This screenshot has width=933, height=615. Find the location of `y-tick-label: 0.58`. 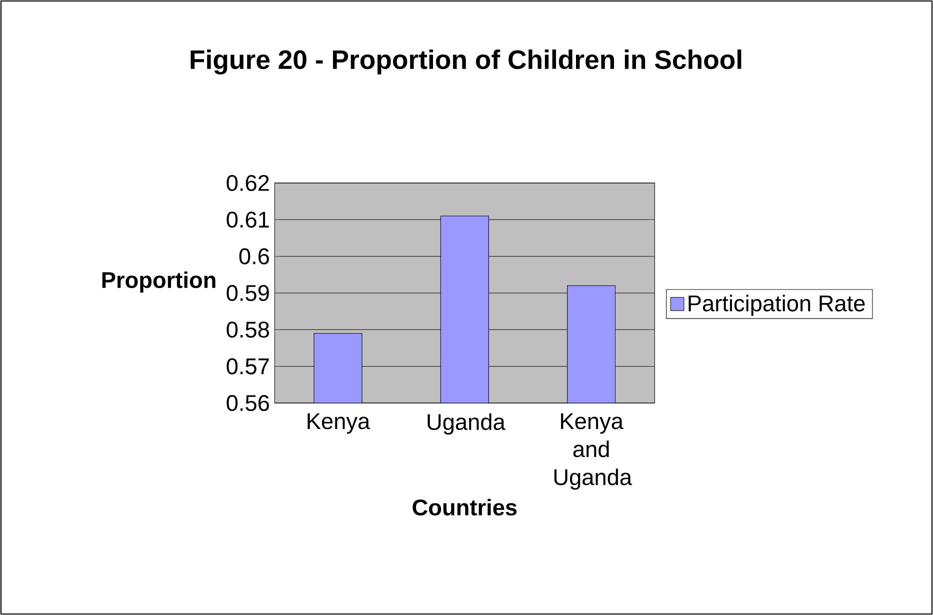

y-tick-label: 0.58 is located at coordinates (247, 330).